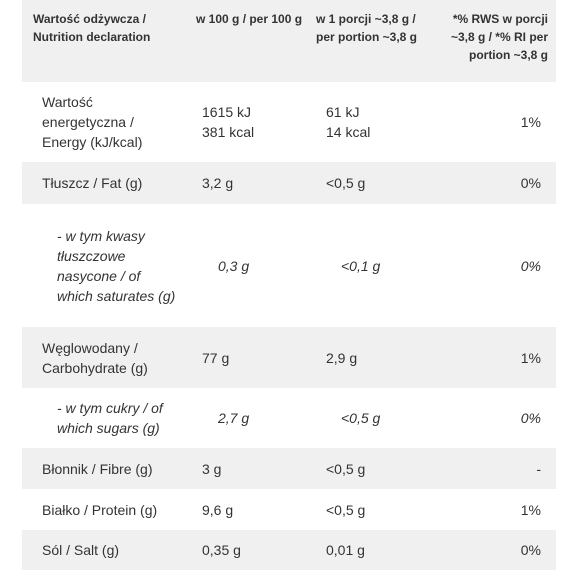 Image resolution: width=580 pixels, height=580 pixels. I want to click on header-cell: w 1 porcji ~3,8 g / per portion ~3,8 g, so click(367, 28).